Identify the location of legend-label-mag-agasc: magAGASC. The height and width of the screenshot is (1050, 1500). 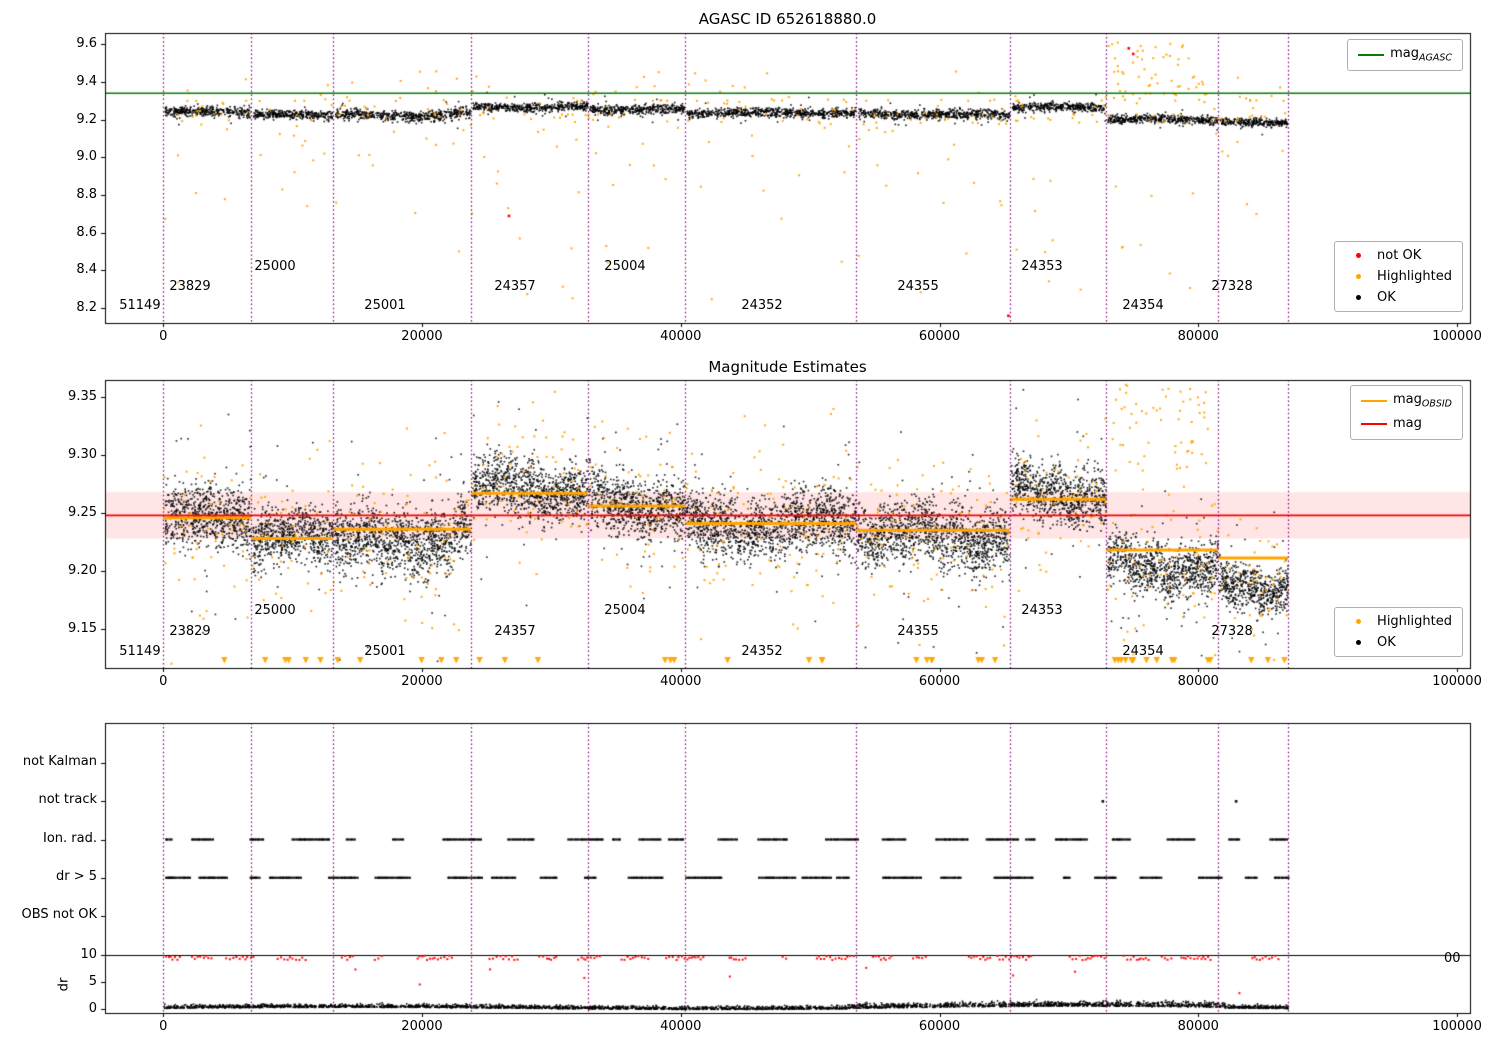
(1421, 55).